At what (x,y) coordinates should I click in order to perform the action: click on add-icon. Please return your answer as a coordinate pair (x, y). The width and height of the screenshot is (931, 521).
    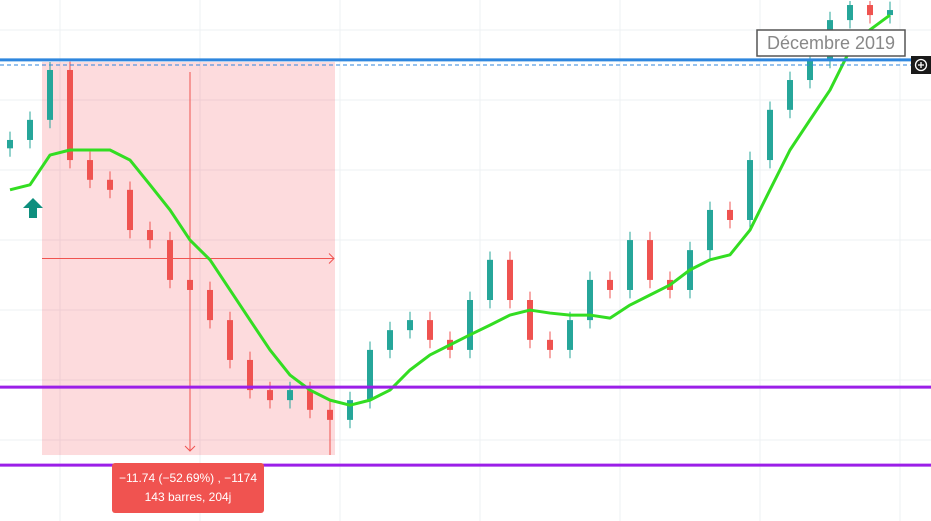
    Looking at the image, I should click on (921, 65).